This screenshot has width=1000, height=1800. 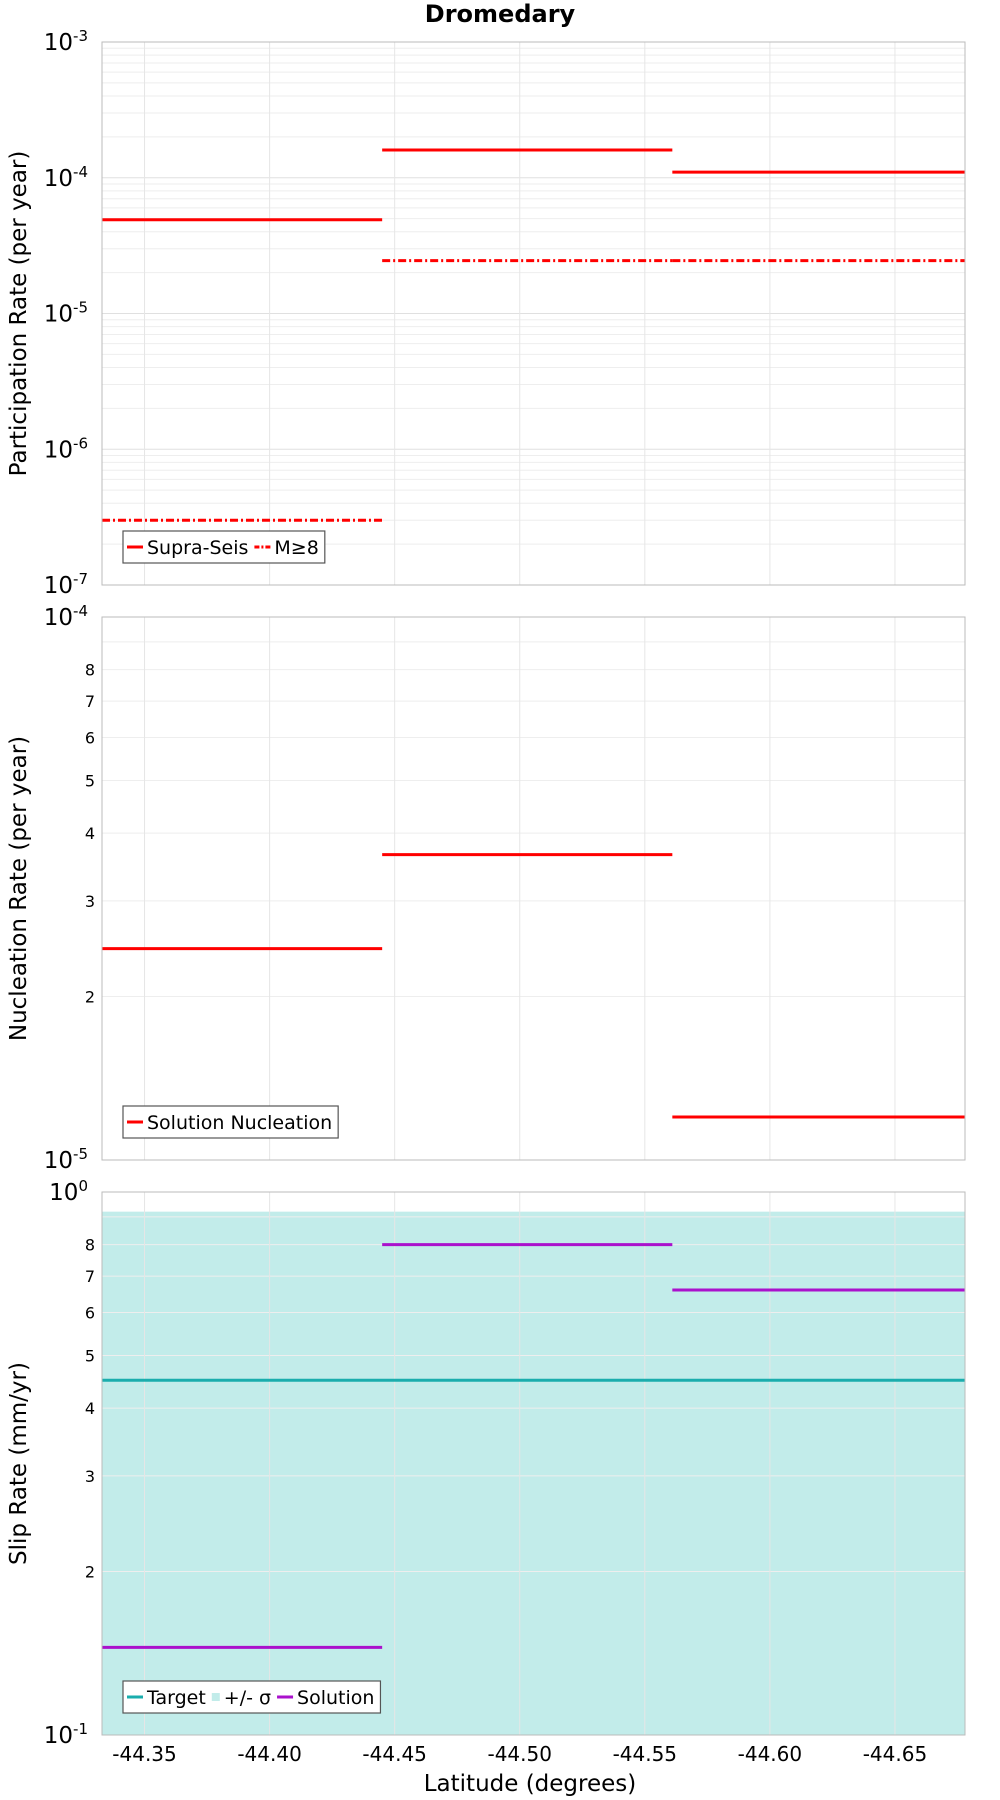 I want to click on legend: Solution Nucleation, so click(x=230, y=1122).